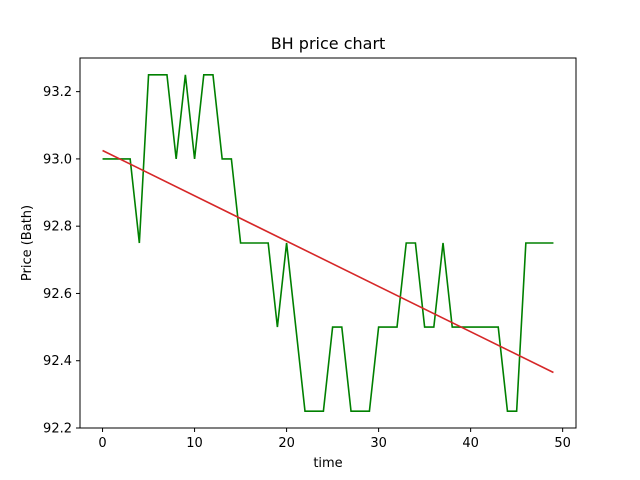 The height and width of the screenshot is (480, 640). I want to click on x-tick-label: 10, so click(194, 443).